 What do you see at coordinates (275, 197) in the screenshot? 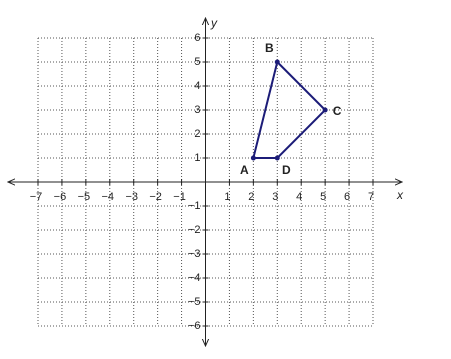
I see `x-tick-label: 3` at bounding box center [275, 197].